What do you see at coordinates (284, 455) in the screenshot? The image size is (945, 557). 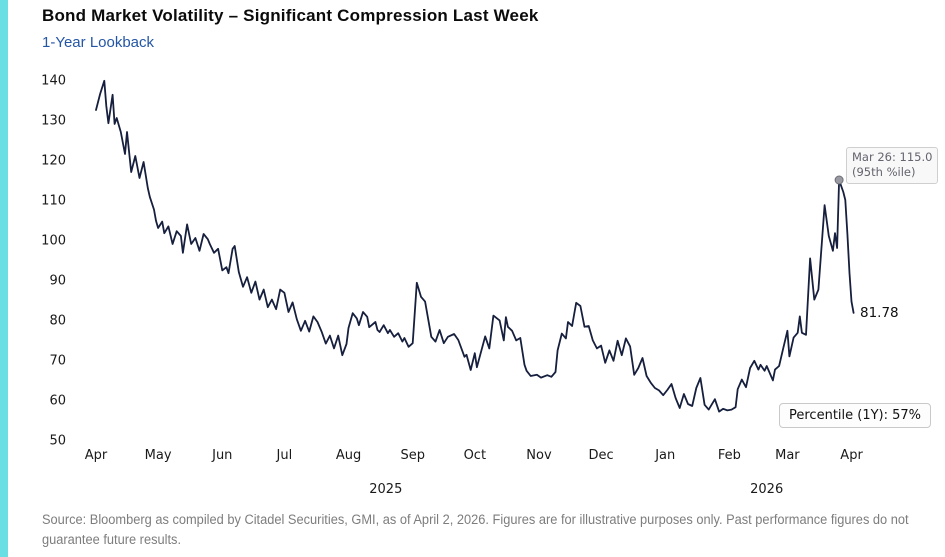 I see `x-axis-tick-label: Jul` at bounding box center [284, 455].